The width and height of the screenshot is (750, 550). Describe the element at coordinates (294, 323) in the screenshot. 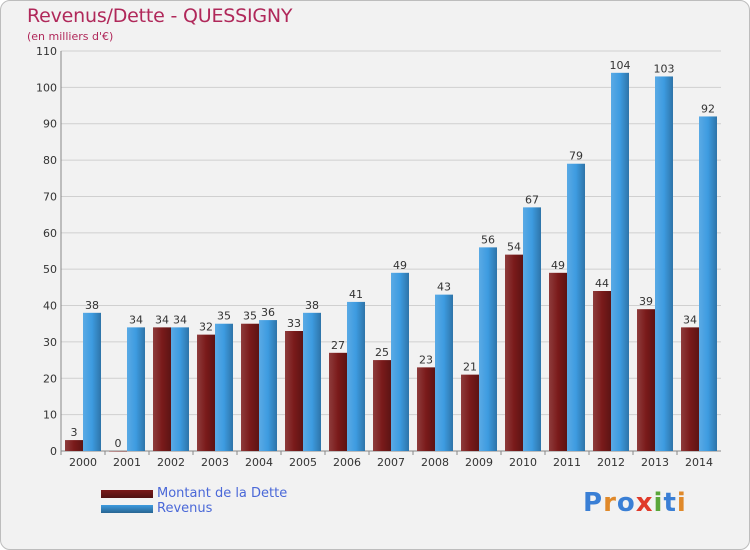

I see `data-label-dette: 33` at that location.